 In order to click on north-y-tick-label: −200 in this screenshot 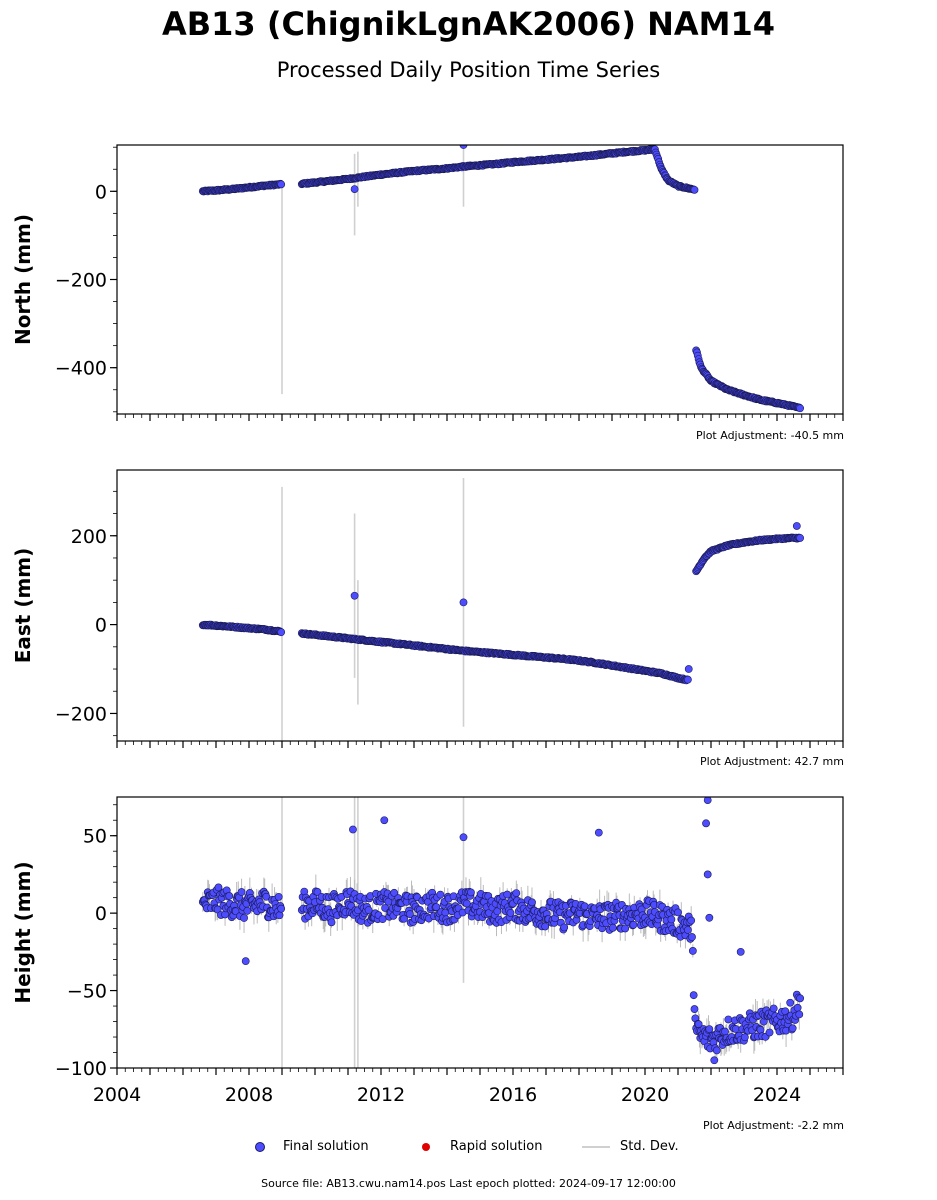, I will do `click(81, 281)`.